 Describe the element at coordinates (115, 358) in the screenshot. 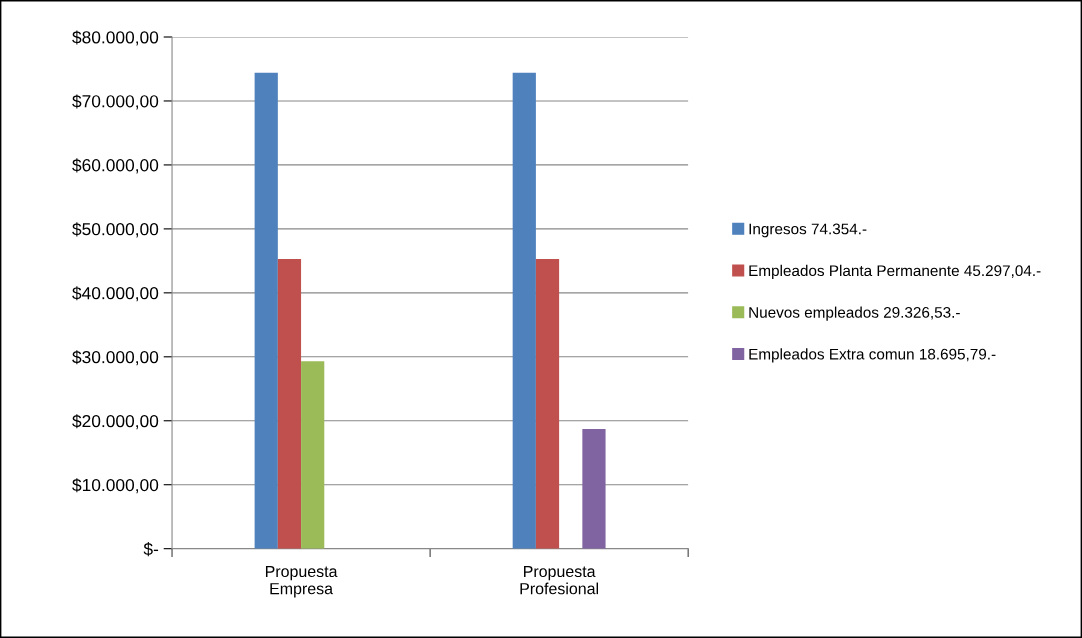

I see `y-tick-label: $30.000,00` at that location.